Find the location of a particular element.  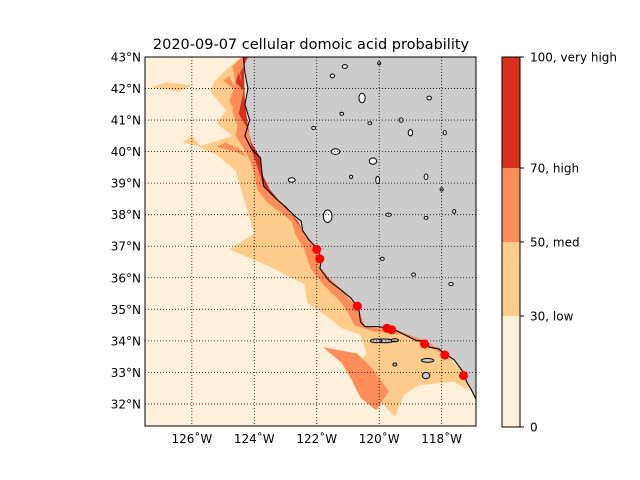

y-tick-label: 42°N is located at coordinates (126, 89).